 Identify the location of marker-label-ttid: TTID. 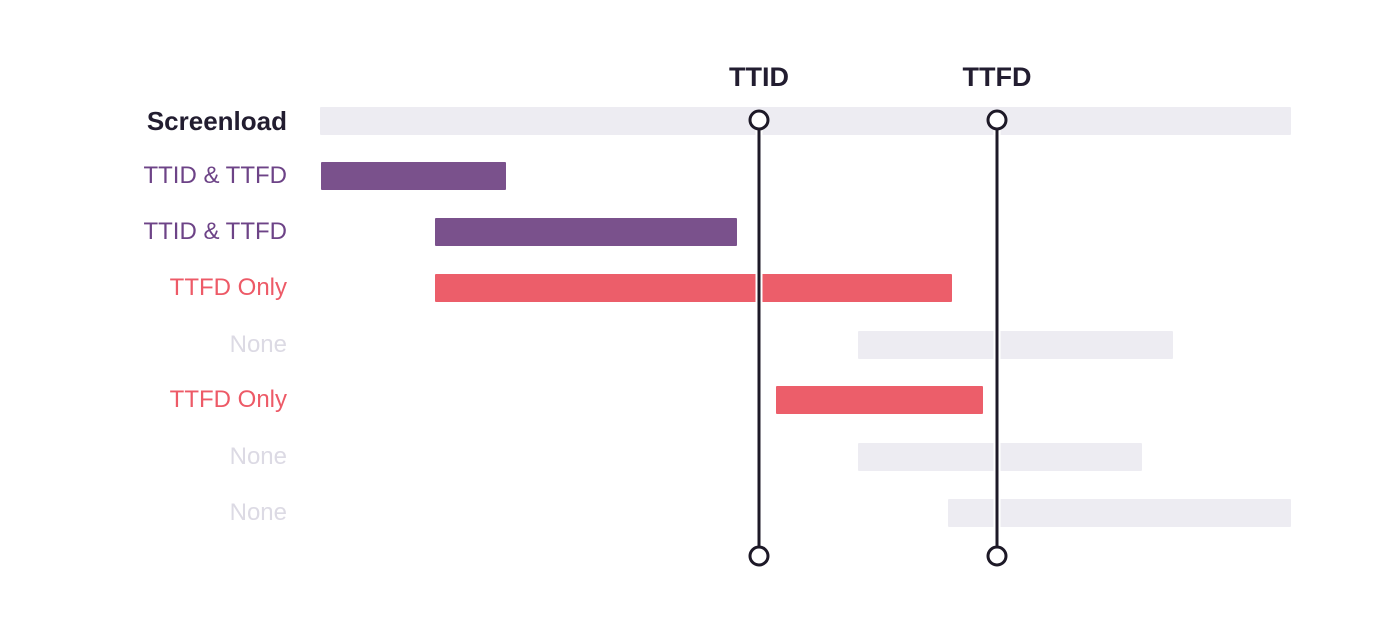
(759, 77).